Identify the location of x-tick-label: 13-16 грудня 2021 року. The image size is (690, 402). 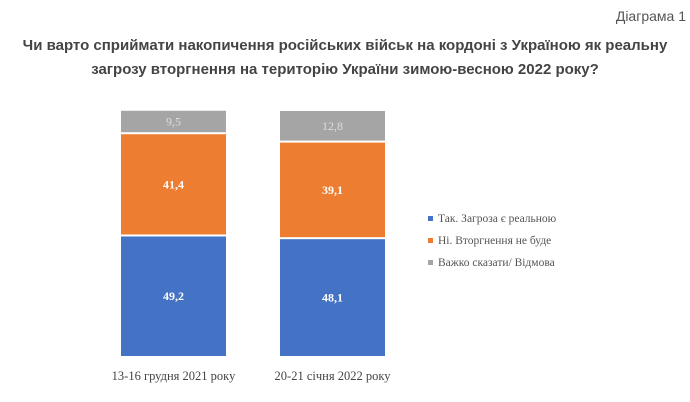
(174, 376).